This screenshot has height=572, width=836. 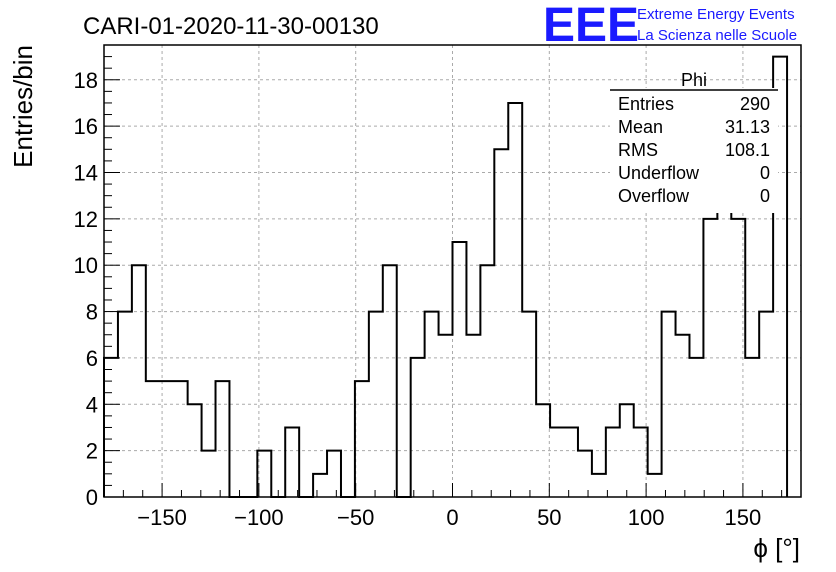 What do you see at coordinates (549, 517) in the screenshot?
I see `x-tick-label: 50` at bounding box center [549, 517].